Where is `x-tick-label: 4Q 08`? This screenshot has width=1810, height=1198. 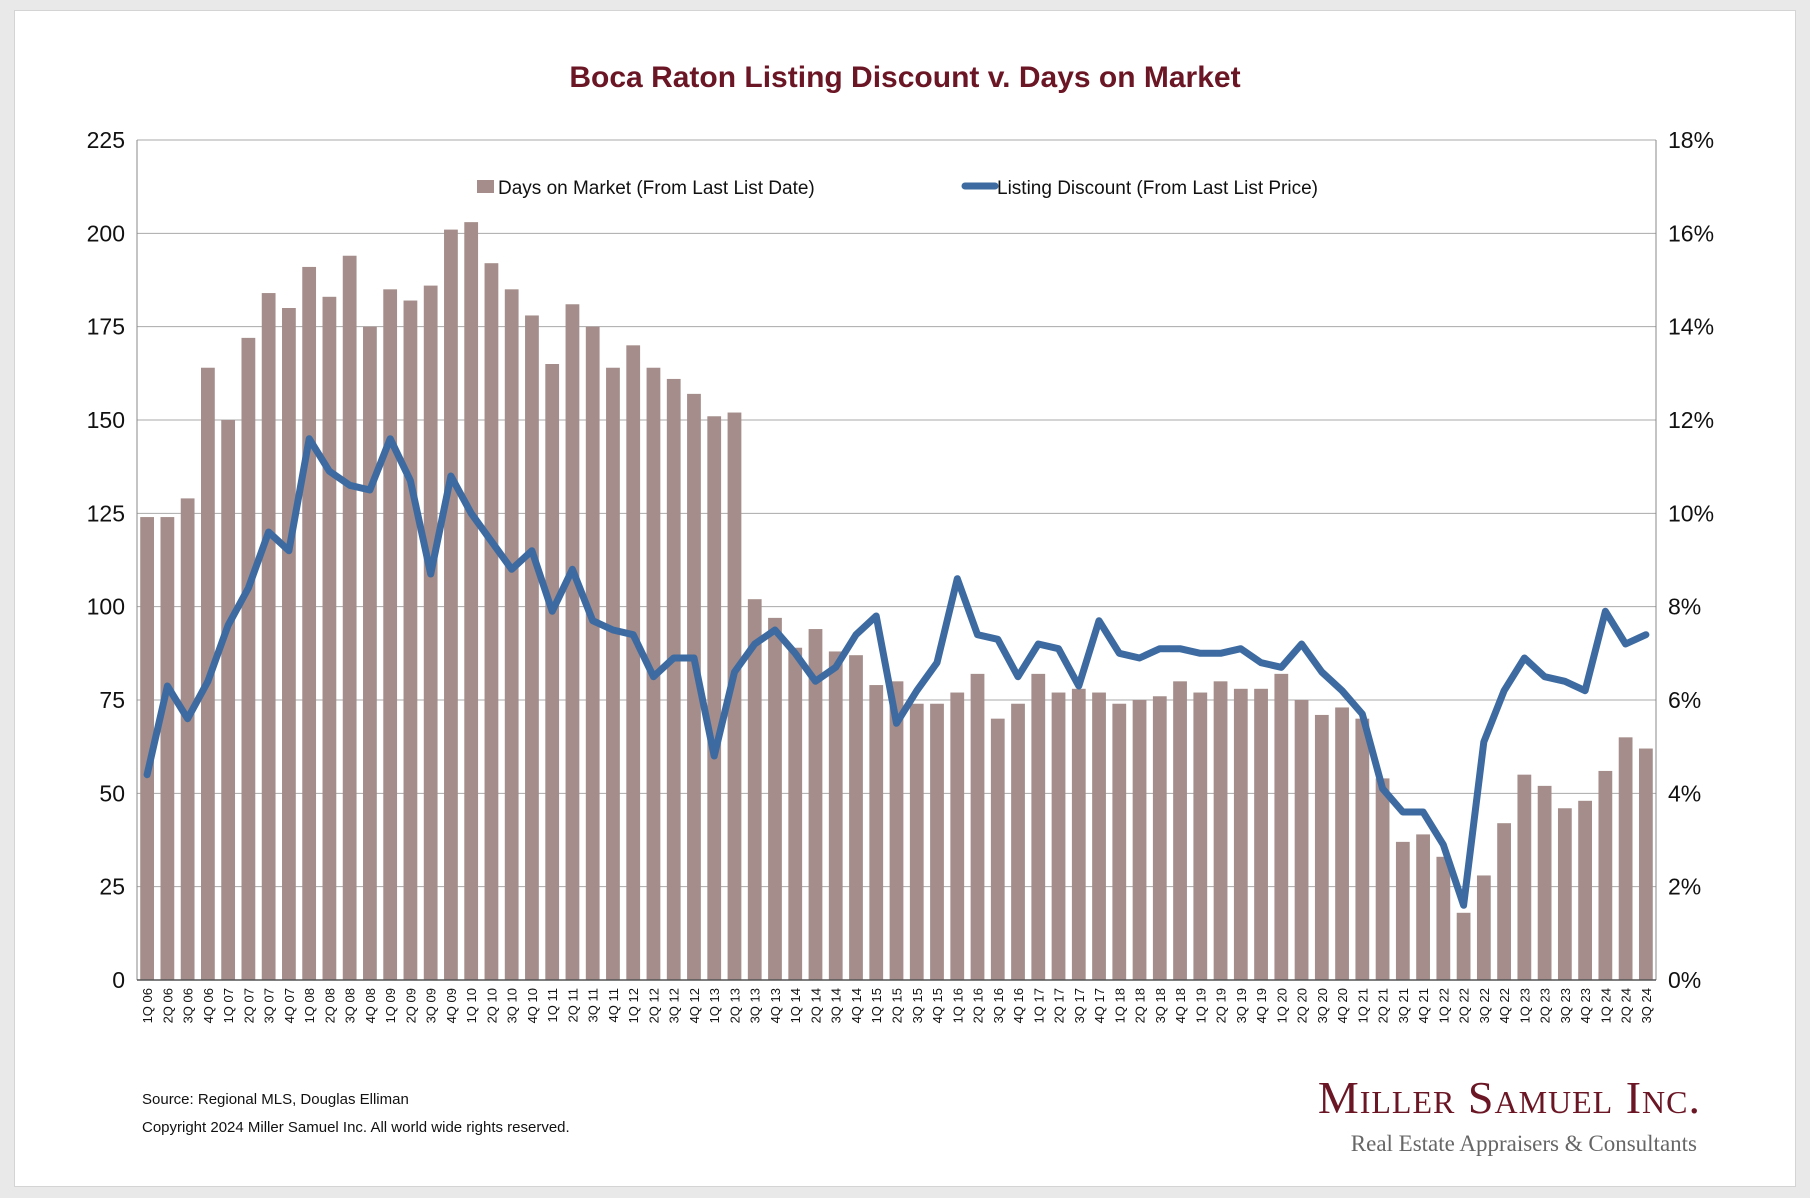
x-tick-label: 4Q 08 is located at coordinates (370, 1005).